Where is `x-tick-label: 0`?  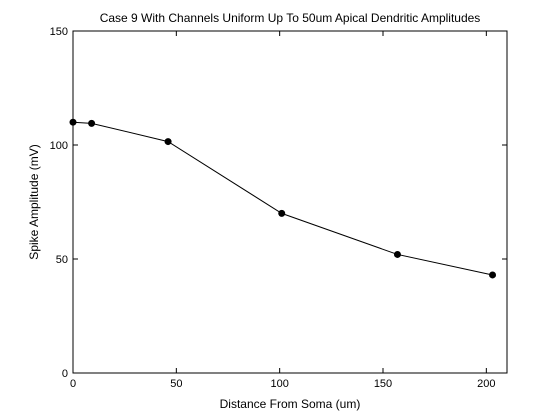 x-tick-label: 0 is located at coordinates (73, 384).